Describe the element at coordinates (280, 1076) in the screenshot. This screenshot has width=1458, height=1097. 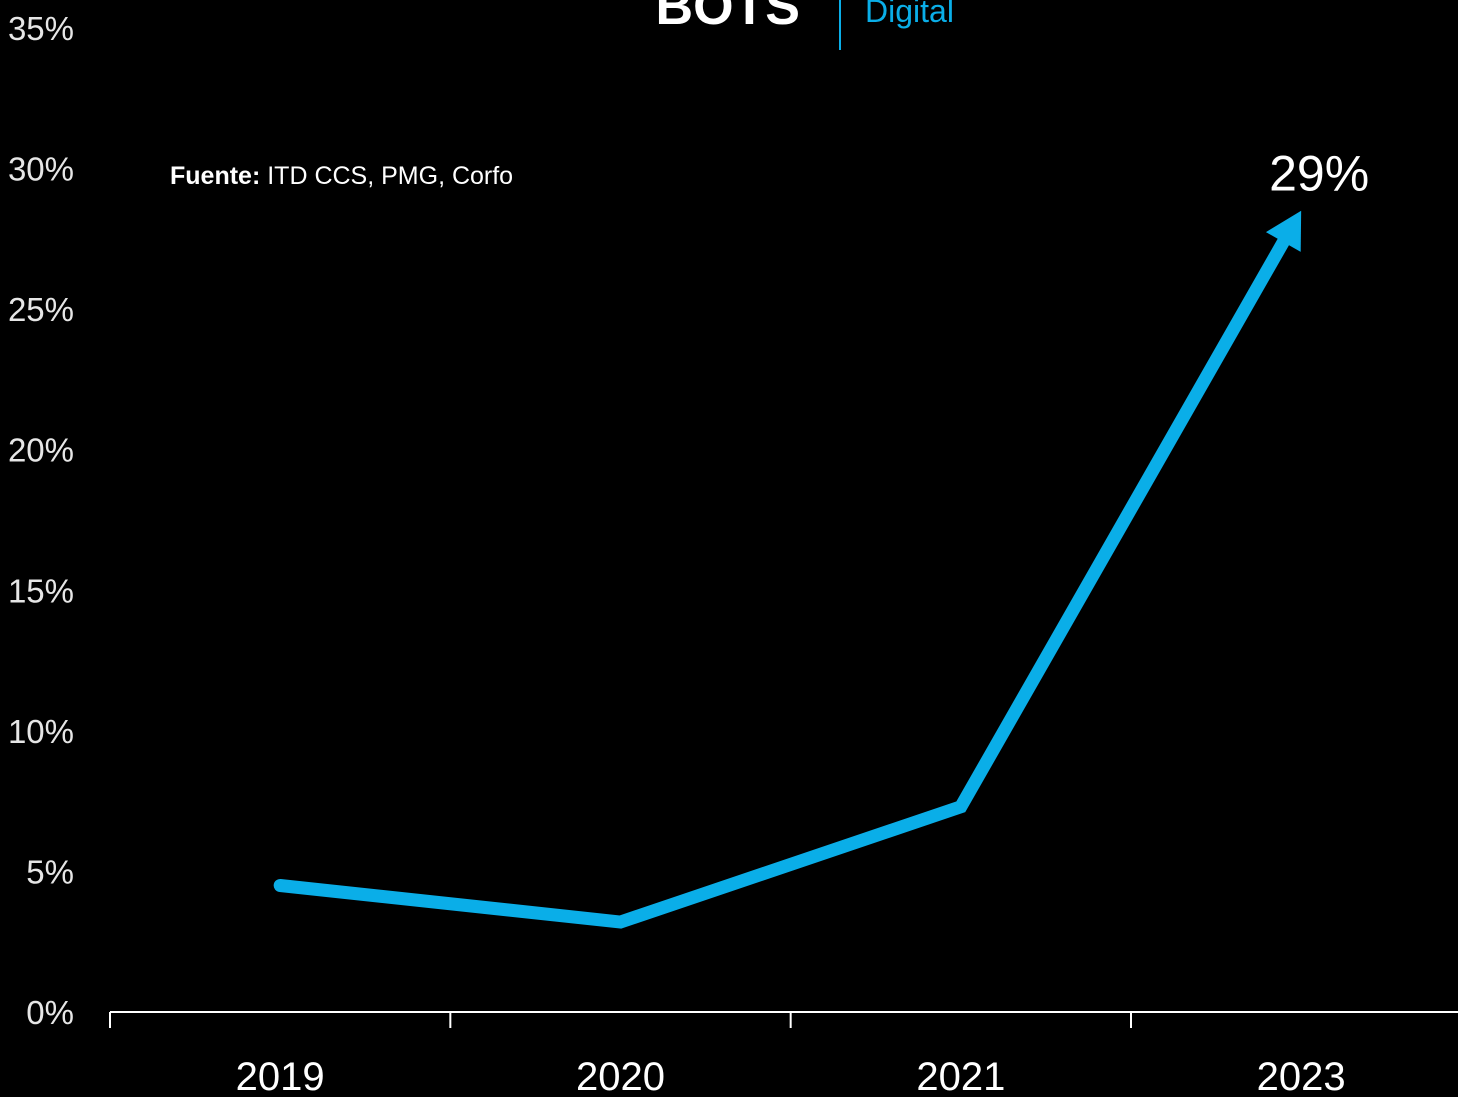
I see `x-tick-label: 2019` at that location.